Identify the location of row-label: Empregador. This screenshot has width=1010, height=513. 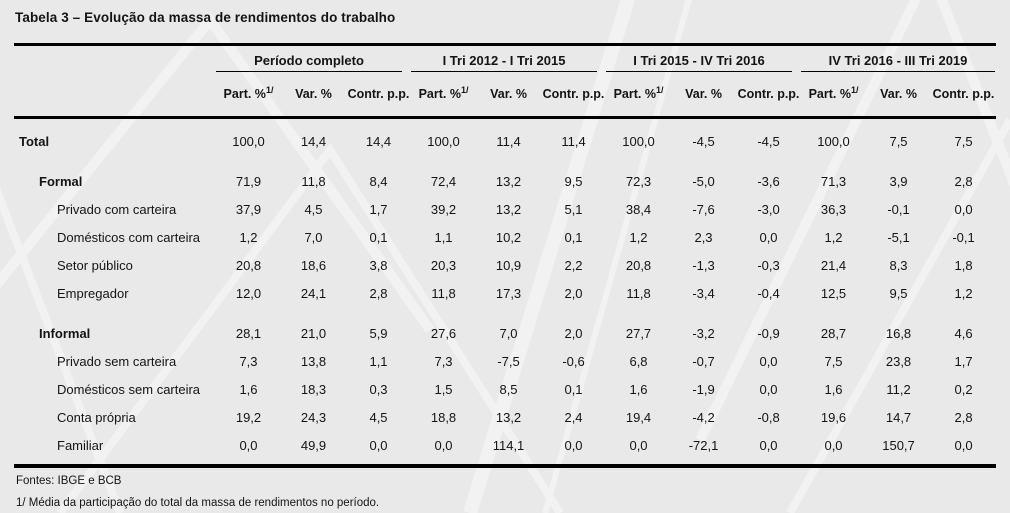
(93, 293).